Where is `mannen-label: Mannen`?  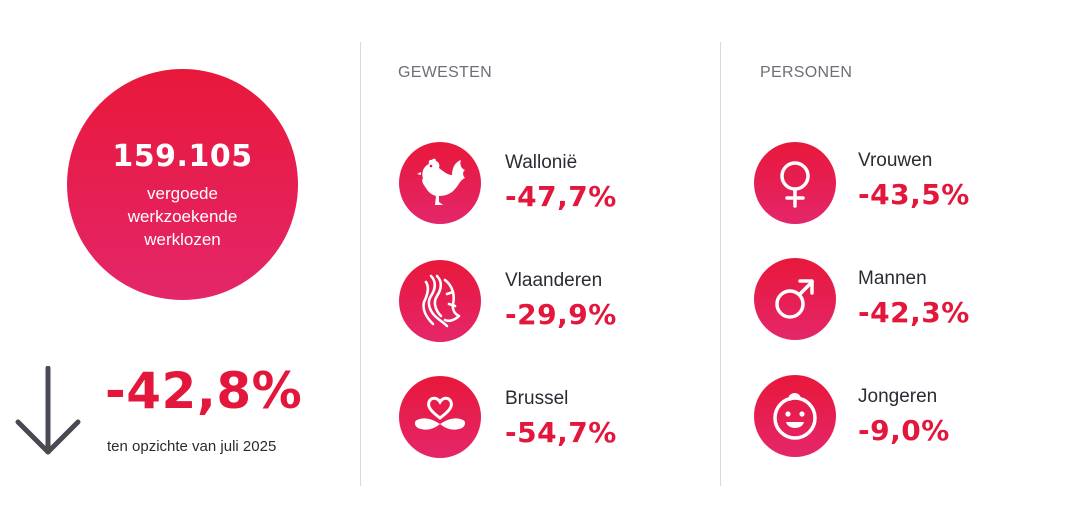 mannen-label: Mannen is located at coordinates (892, 278).